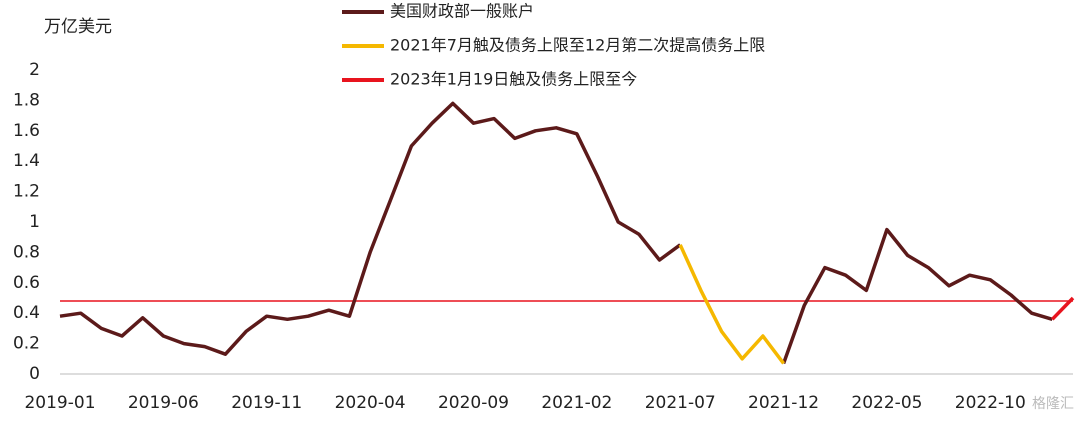 The image size is (1080, 421). I want to click on x-tick-label: 2019-06, so click(163, 403).